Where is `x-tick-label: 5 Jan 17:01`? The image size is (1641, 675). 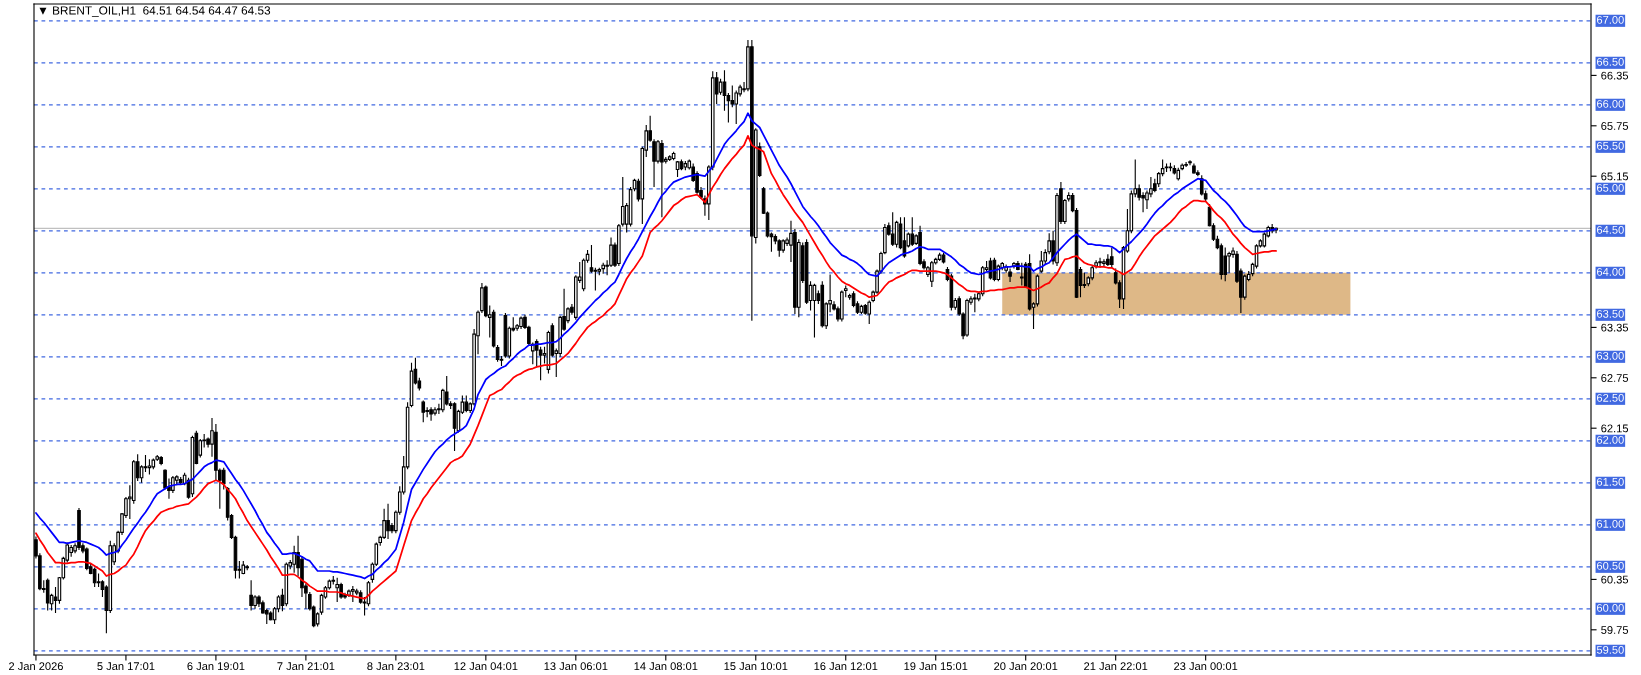 x-tick-label: 5 Jan 17:01 is located at coordinates (126, 666).